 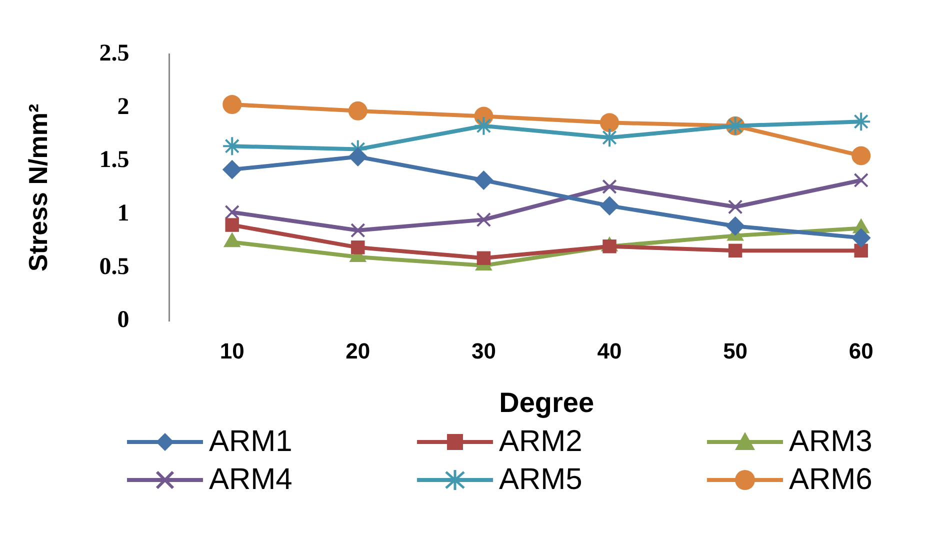 I want to click on legend-label: ARM1, so click(x=250, y=442).